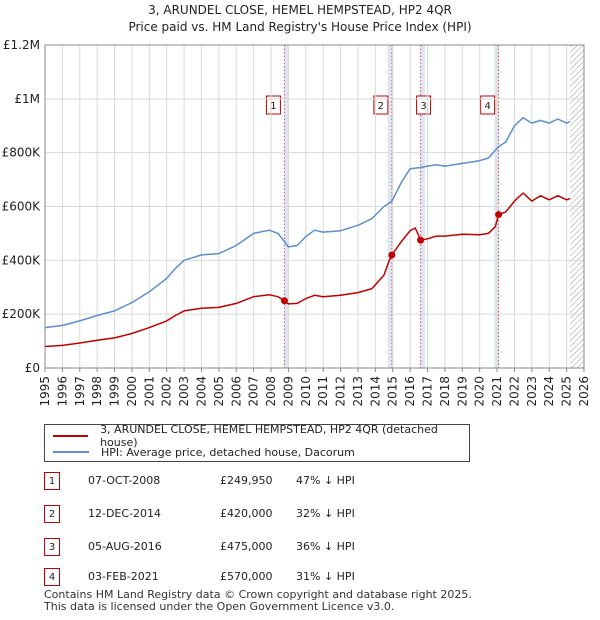 The width and height of the screenshot is (600, 620). Describe the element at coordinates (480, 391) in the screenshot. I see `x-tick-label: 2020` at that location.